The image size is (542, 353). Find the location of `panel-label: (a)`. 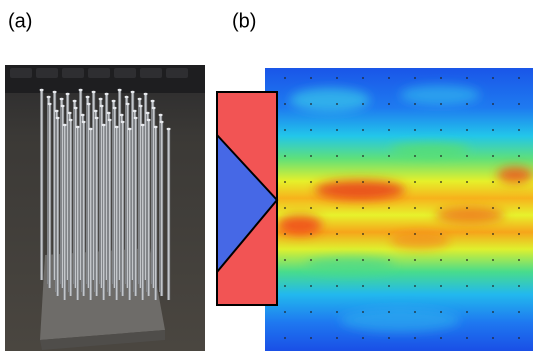

panel-label: (a) is located at coordinates (20, 21).